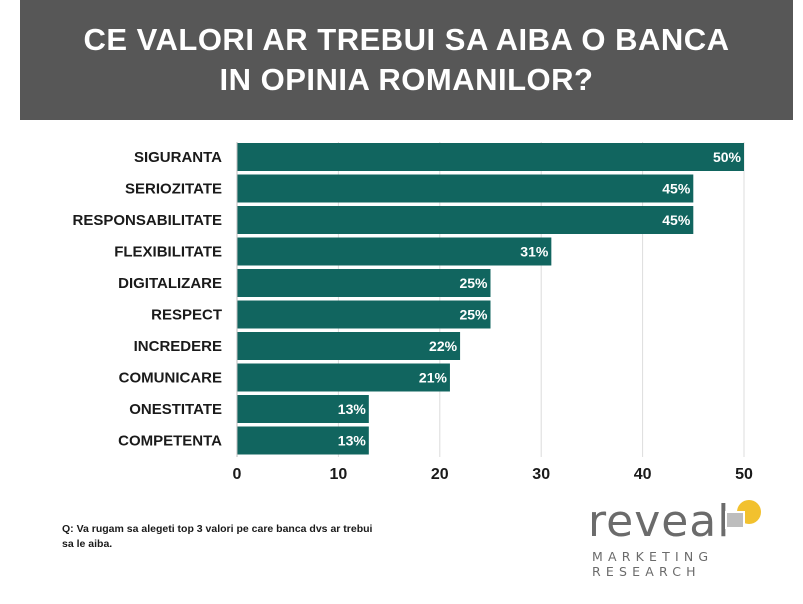 Image resolution: width=803 pixels, height=604 pixels. Describe the element at coordinates (178, 157) in the screenshot. I see `category-label-siguranta: SIGURANTA` at that location.